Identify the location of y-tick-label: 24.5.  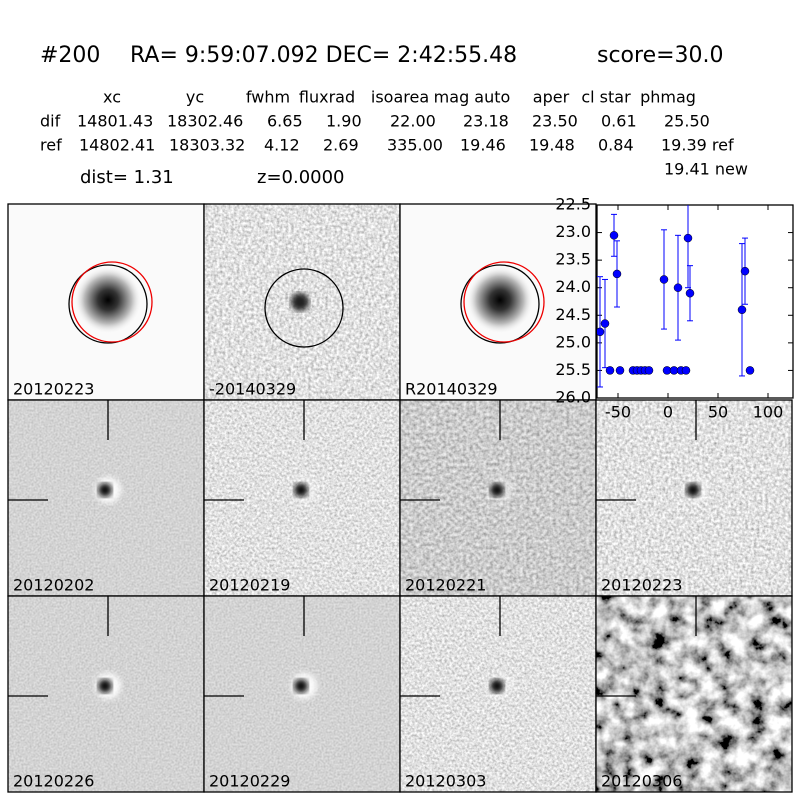
(573, 314).